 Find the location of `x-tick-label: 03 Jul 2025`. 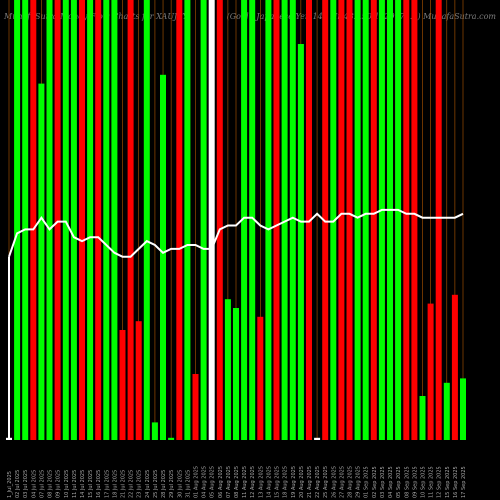

x-tick-label: 03 Jul 2025 is located at coordinates (26, 484).